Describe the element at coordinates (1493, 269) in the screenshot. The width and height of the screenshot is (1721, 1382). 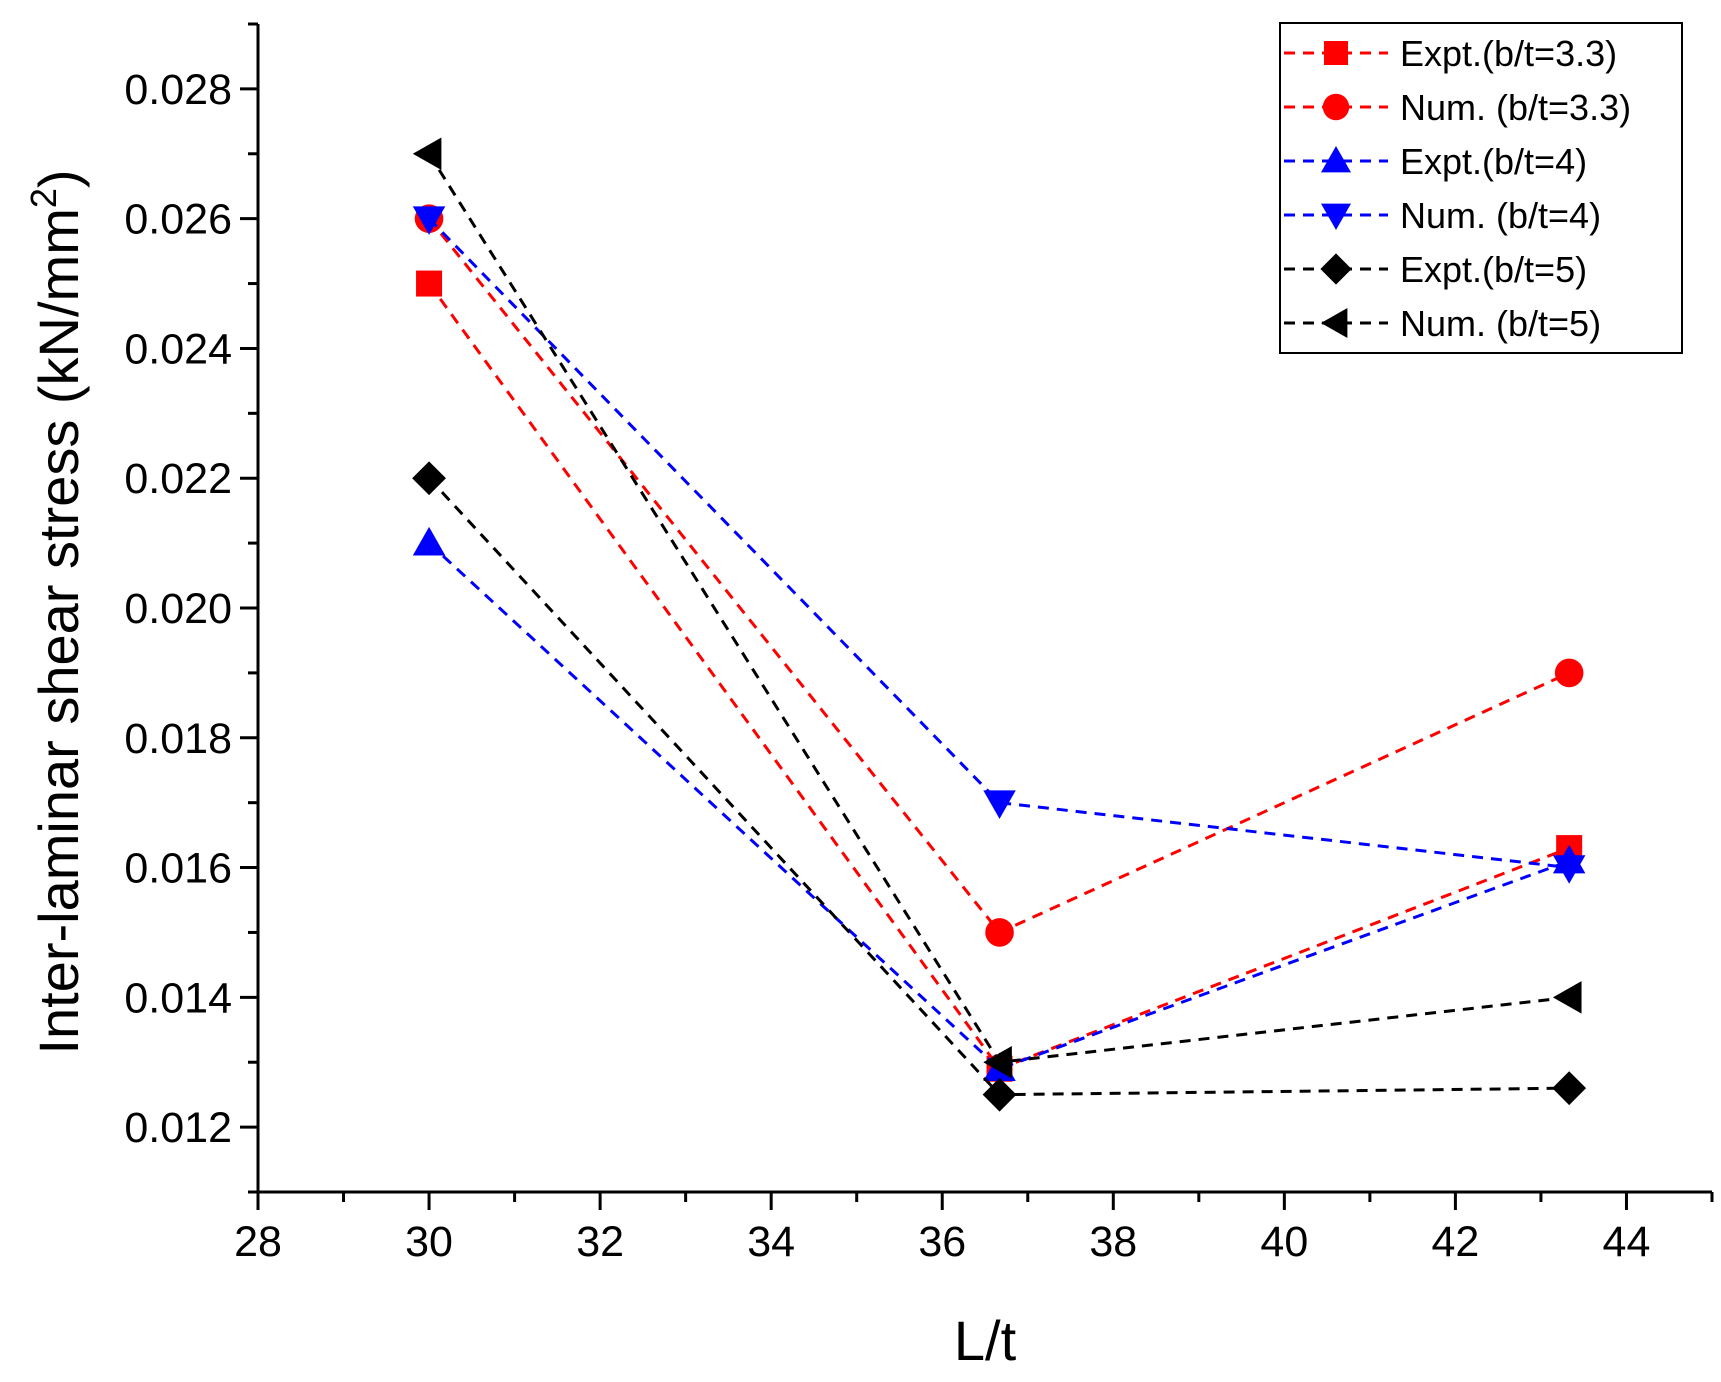
I see `legend-label: Expt.(b/t=5)` at that location.